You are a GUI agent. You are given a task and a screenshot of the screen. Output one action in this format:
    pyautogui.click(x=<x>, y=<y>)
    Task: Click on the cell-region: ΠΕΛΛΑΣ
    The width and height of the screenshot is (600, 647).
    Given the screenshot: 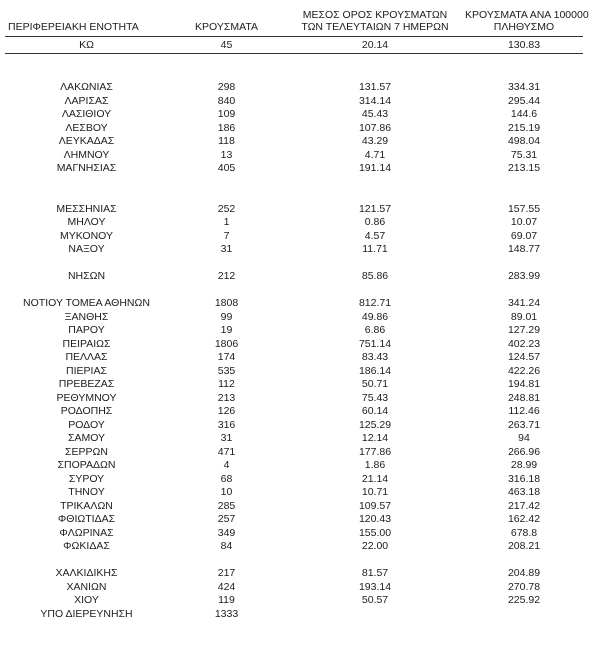 What is the action you would take?
    pyautogui.click(x=86, y=357)
    